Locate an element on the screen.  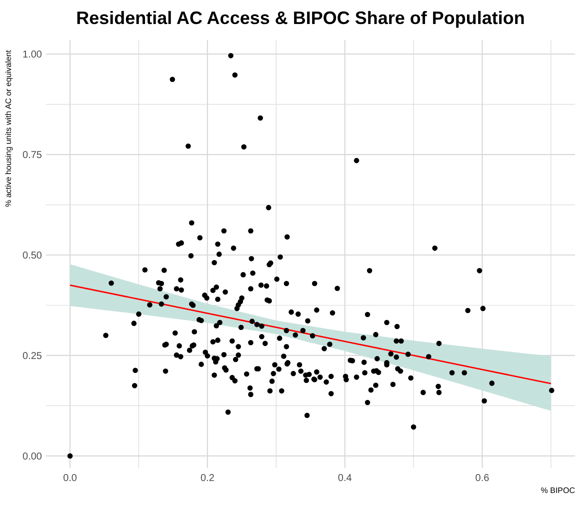
y-axis-title: % active housing units with AC or equivalent is located at coordinates (8, 128).